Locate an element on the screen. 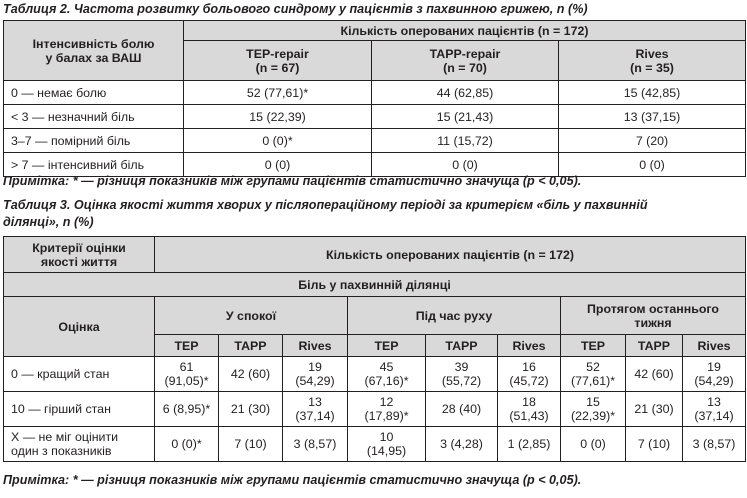 Image resolution: width=747 pixels, height=498 pixels. table3-caption-line2: ділянці», n (%) is located at coordinates (48, 222).